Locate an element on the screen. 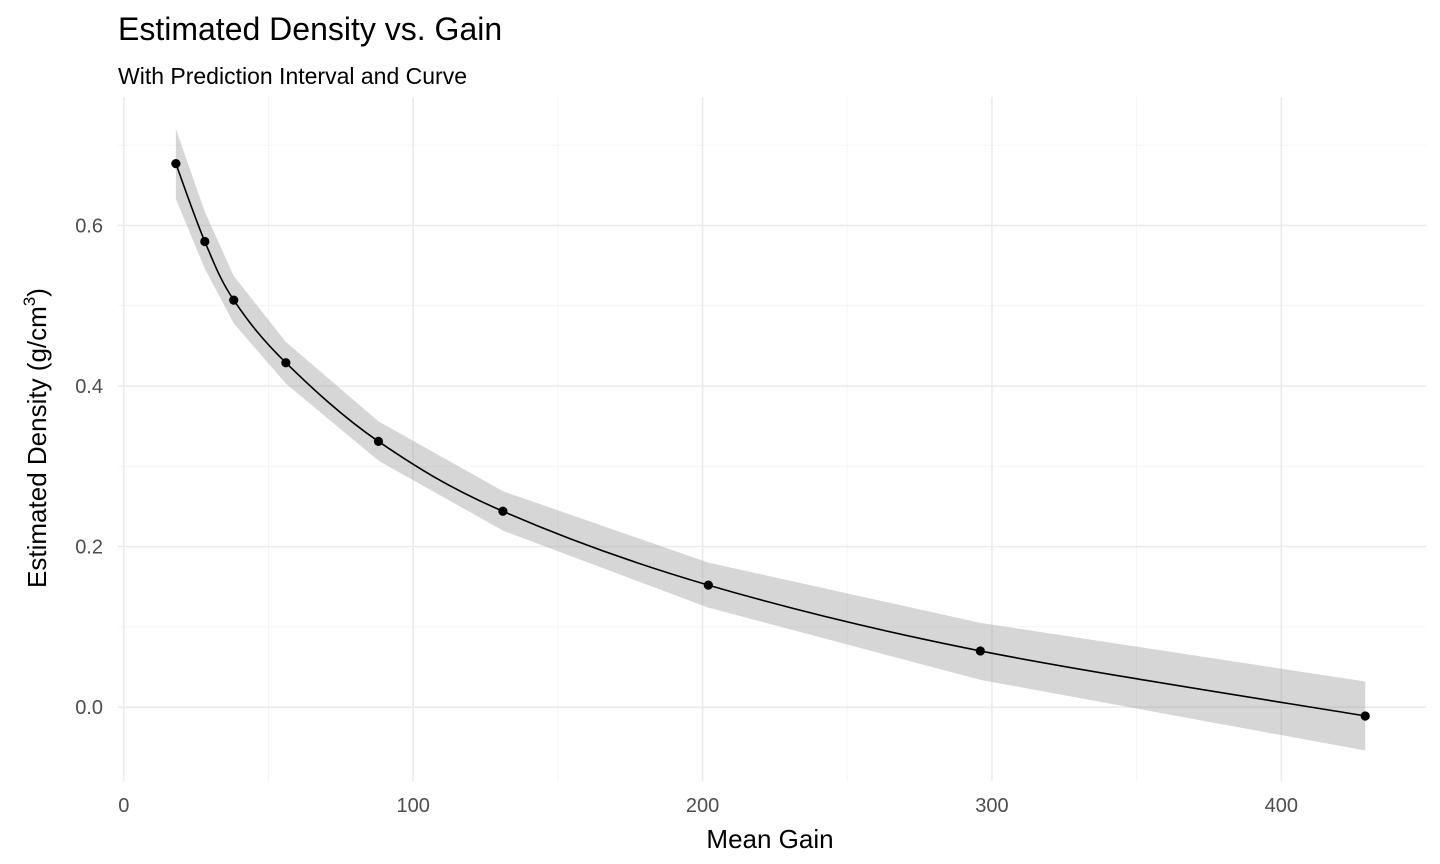  x-tick-label-2: 200 is located at coordinates (702, 806).